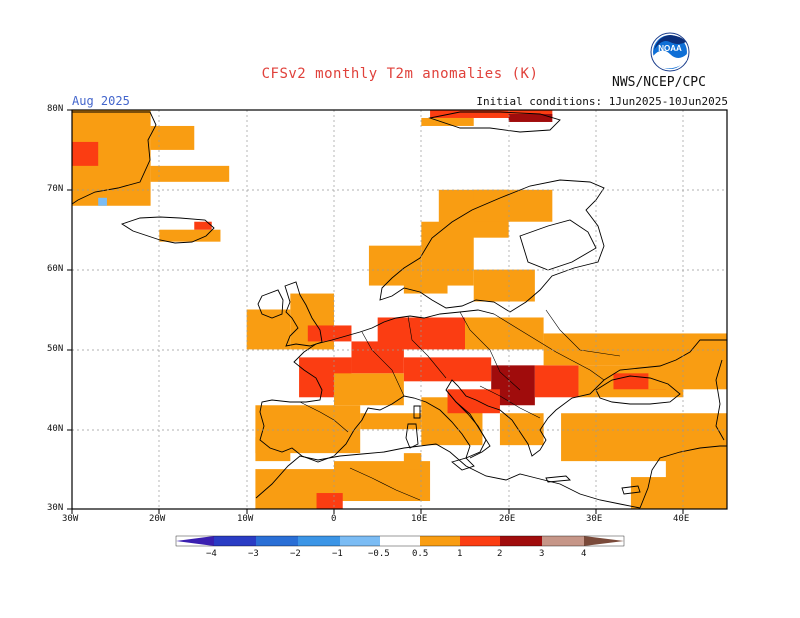 Image resolution: width=800 pixels, height=618 pixels. Describe the element at coordinates (55, 189) in the screenshot. I see `lat-label: 70N` at that location.